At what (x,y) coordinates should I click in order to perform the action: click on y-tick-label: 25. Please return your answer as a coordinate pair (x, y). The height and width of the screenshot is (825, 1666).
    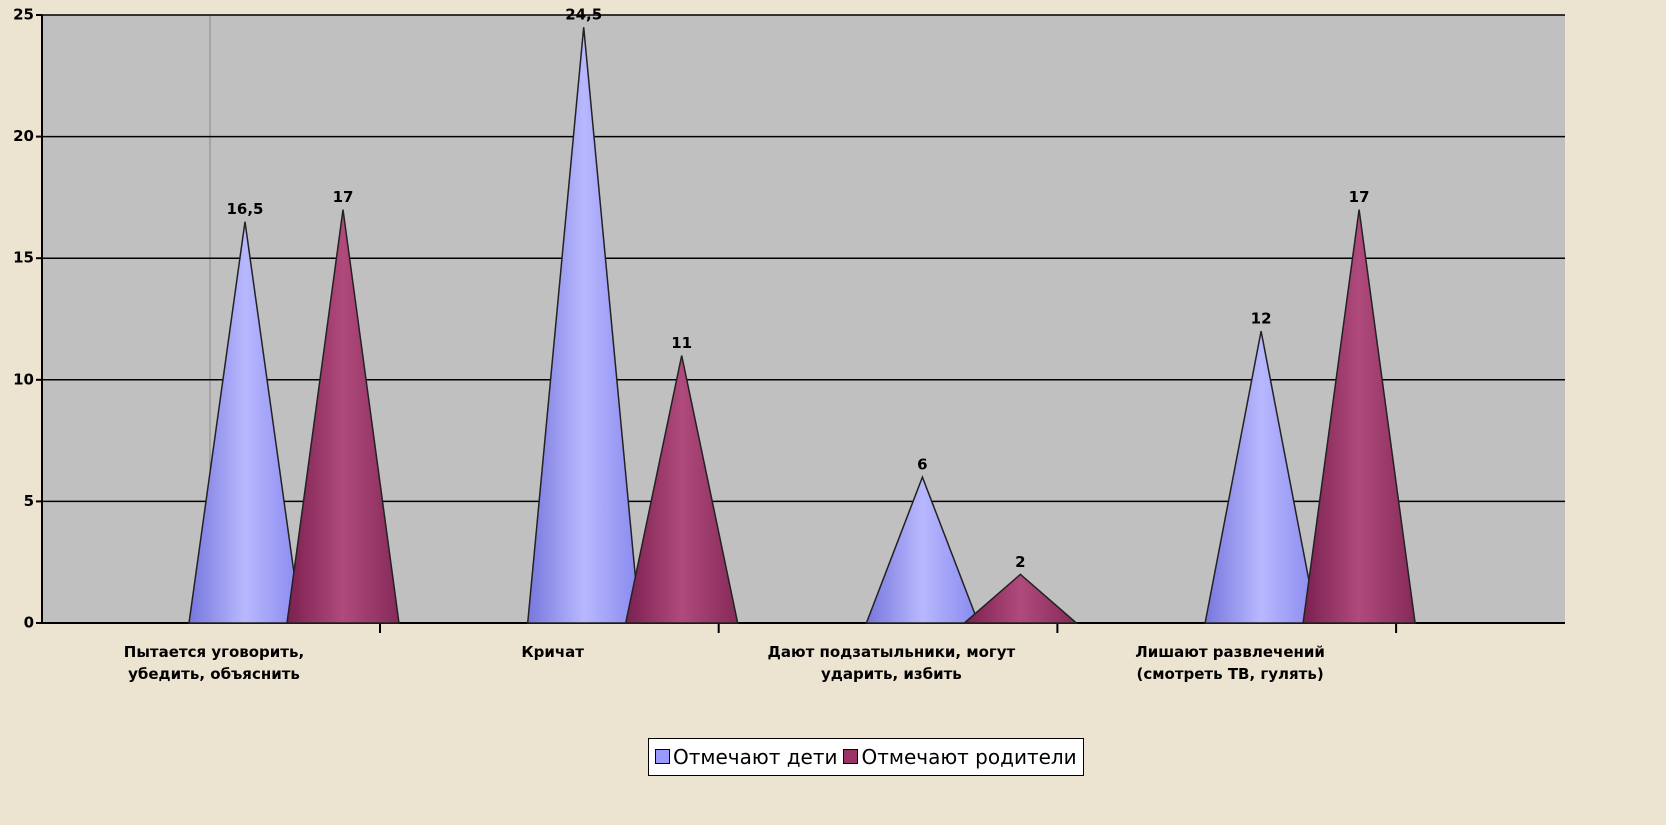
    Looking at the image, I should click on (23, 15).